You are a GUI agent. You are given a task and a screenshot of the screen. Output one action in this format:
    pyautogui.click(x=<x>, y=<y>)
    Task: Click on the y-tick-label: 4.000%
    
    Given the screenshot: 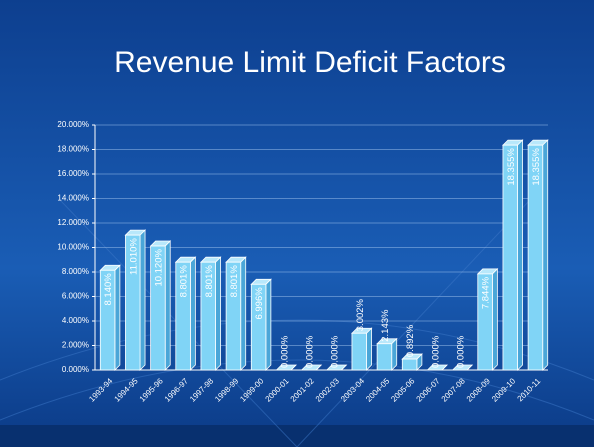 What is the action you would take?
    pyautogui.click(x=75, y=320)
    